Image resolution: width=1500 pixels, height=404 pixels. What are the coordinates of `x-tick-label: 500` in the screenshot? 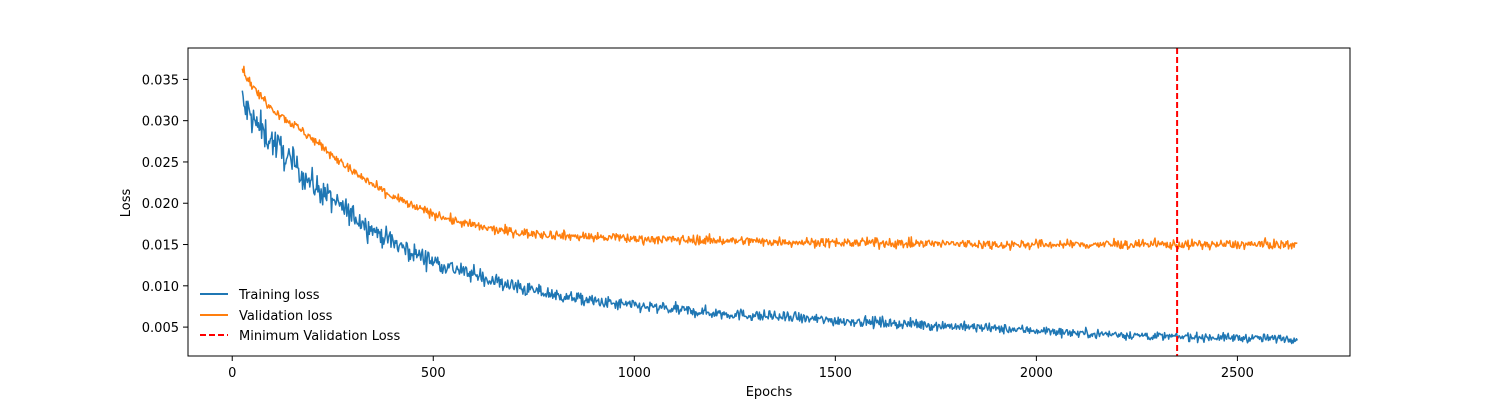 It's located at (433, 373).